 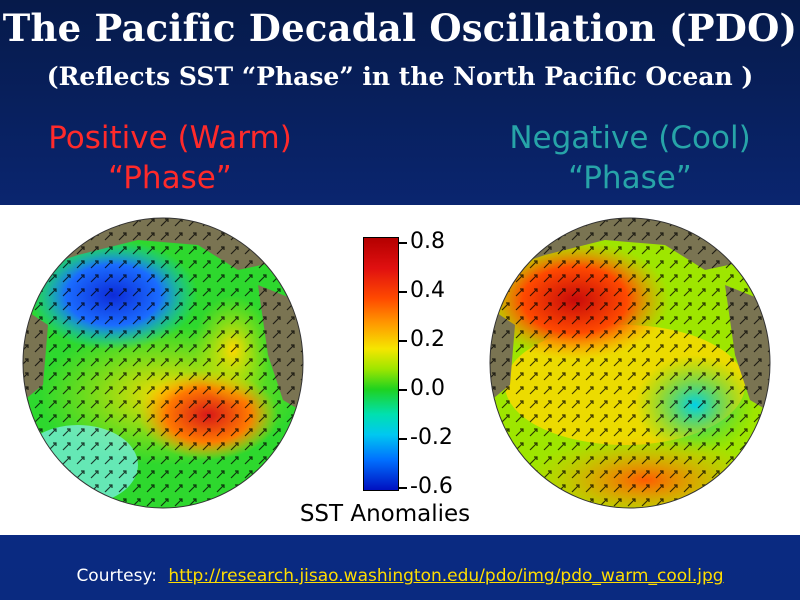 I want to click on colorbar-tick-label: 0.4, so click(x=427, y=290).